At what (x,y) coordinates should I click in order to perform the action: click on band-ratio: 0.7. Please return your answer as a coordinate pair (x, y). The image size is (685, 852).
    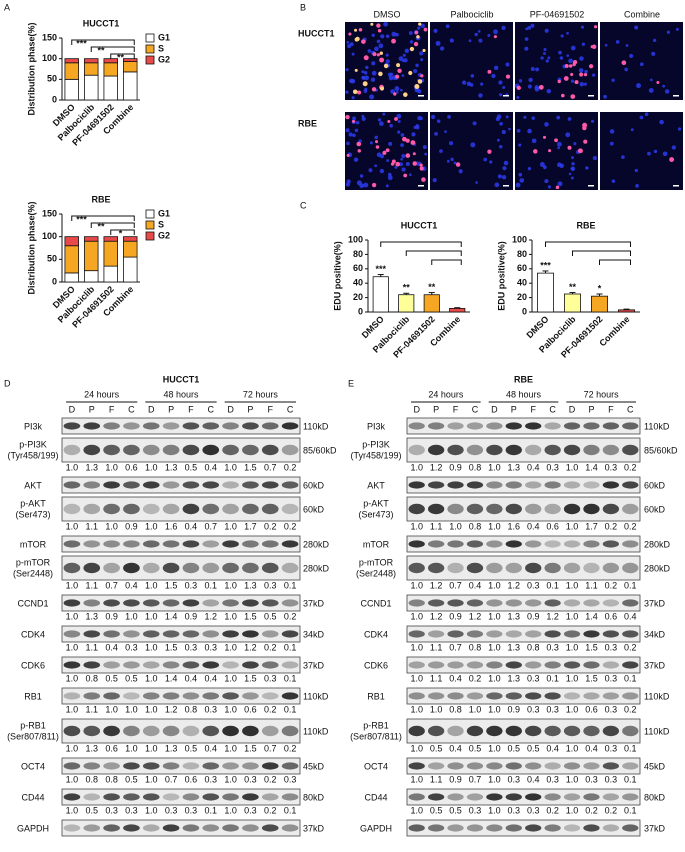
    Looking at the image, I should click on (455, 647).